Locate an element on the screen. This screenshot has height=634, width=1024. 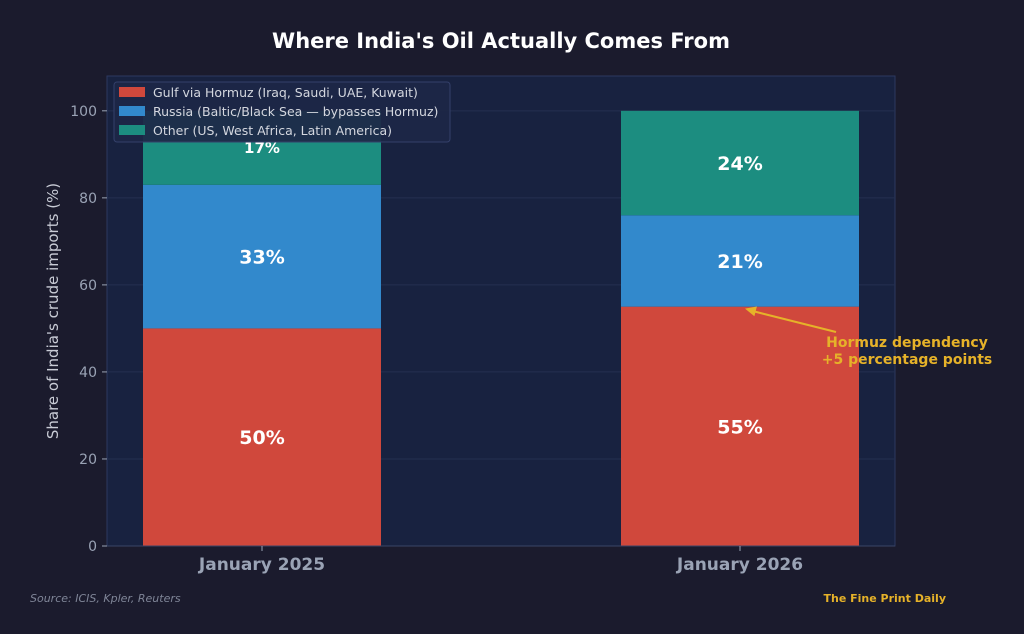
y-axis: 0 20 40 60 80 100 is located at coordinates (88, 329).